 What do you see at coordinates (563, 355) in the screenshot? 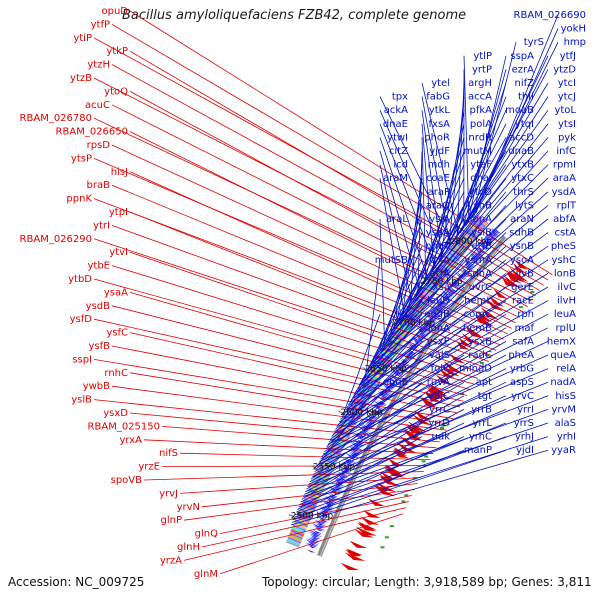
I see `right-gene-label: queA` at bounding box center [563, 355].